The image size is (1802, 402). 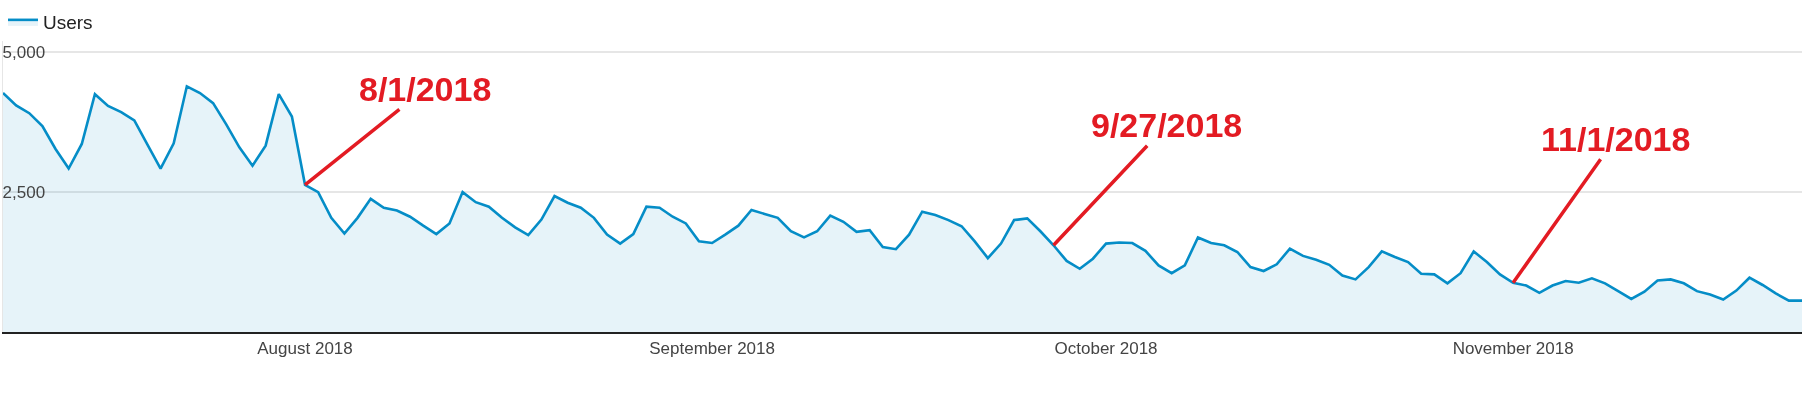 What do you see at coordinates (24, 193) in the screenshot?
I see `y-tick-label: 2,500` at bounding box center [24, 193].